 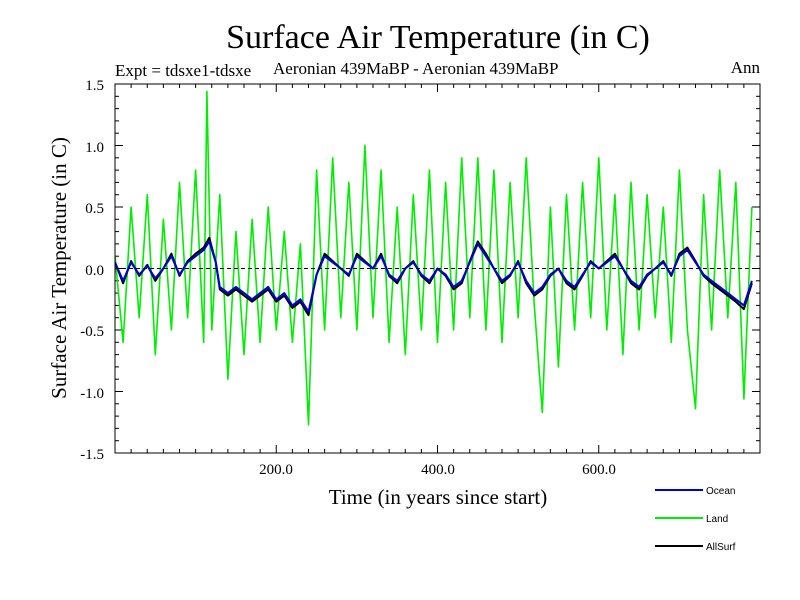 I want to click on y-tick-labels: 1.5 1.0 0.5 0.0 -0.5 -1.0 -1.5, so click(x=92, y=270).